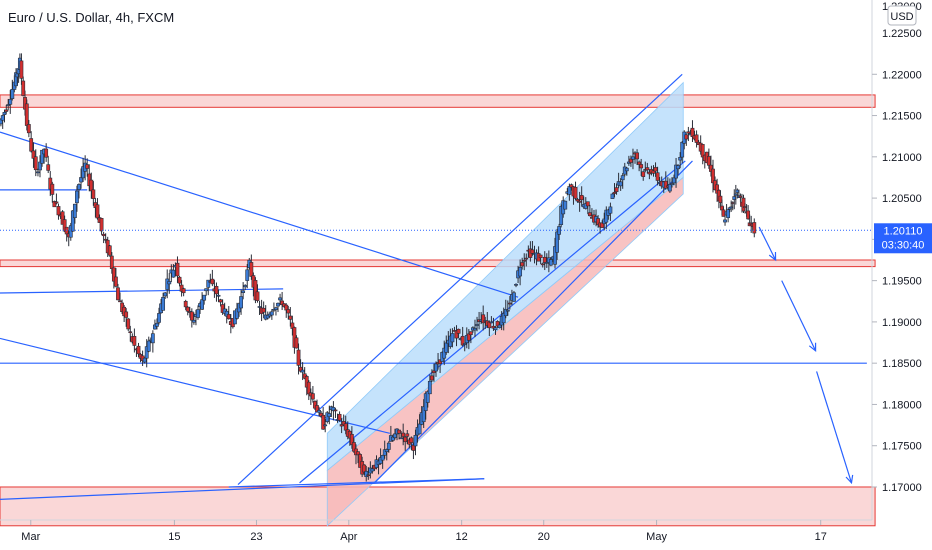 The height and width of the screenshot is (550, 932). What do you see at coordinates (812, 347) in the screenshot?
I see `arrow-head` at bounding box center [812, 347].